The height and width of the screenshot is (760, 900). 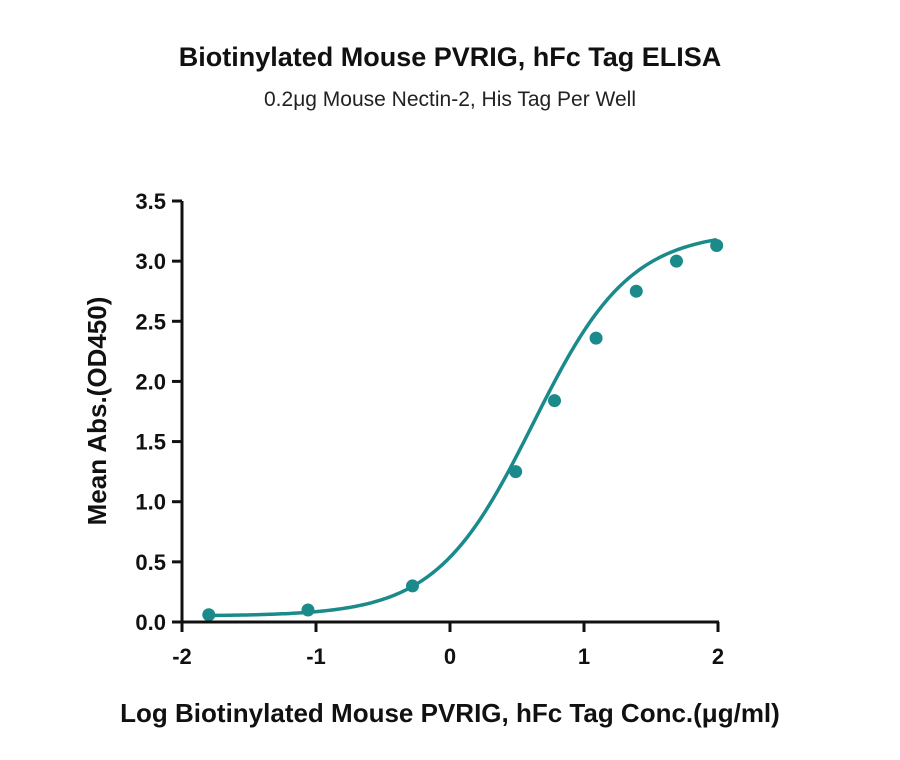 What do you see at coordinates (450, 99) in the screenshot?
I see `chart-subtitle: 0.2μg Mouse Nectin-2, His Tag Per Well` at bounding box center [450, 99].